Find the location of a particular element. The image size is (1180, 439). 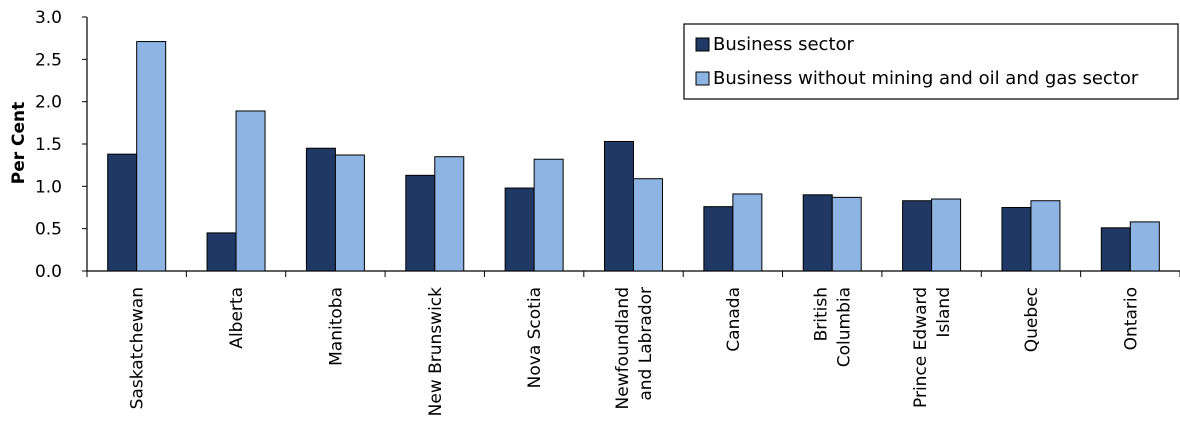

x-category-label-line: Canada is located at coordinates (734, 319).